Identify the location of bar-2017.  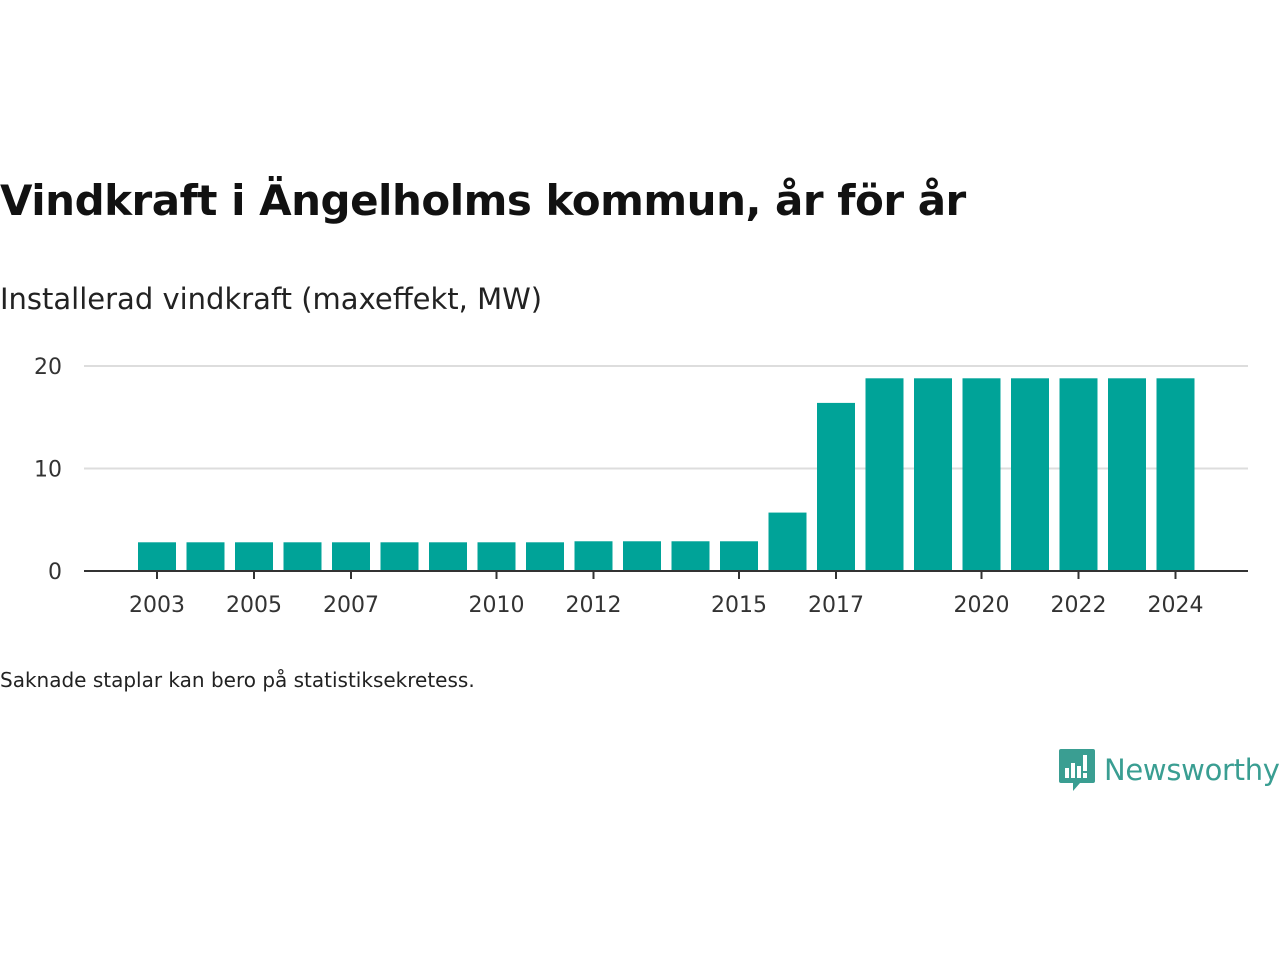
(836, 486).